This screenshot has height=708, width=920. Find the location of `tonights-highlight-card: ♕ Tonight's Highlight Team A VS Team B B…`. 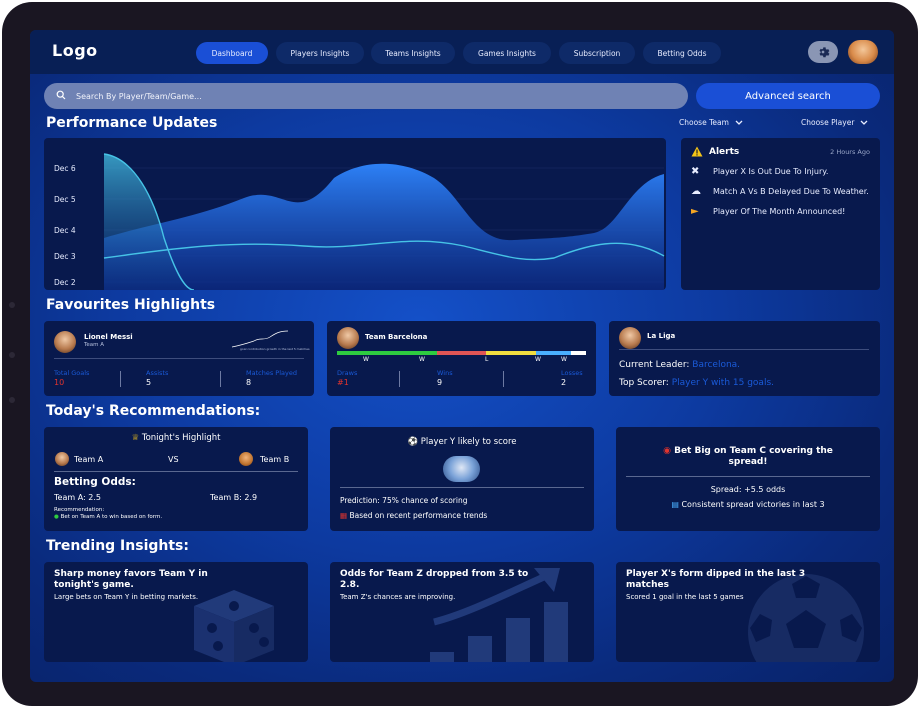

tonights-highlight-card: ♕ Tonight's Highlight Team A VS Team B B… is located at coordinates (176, 479).